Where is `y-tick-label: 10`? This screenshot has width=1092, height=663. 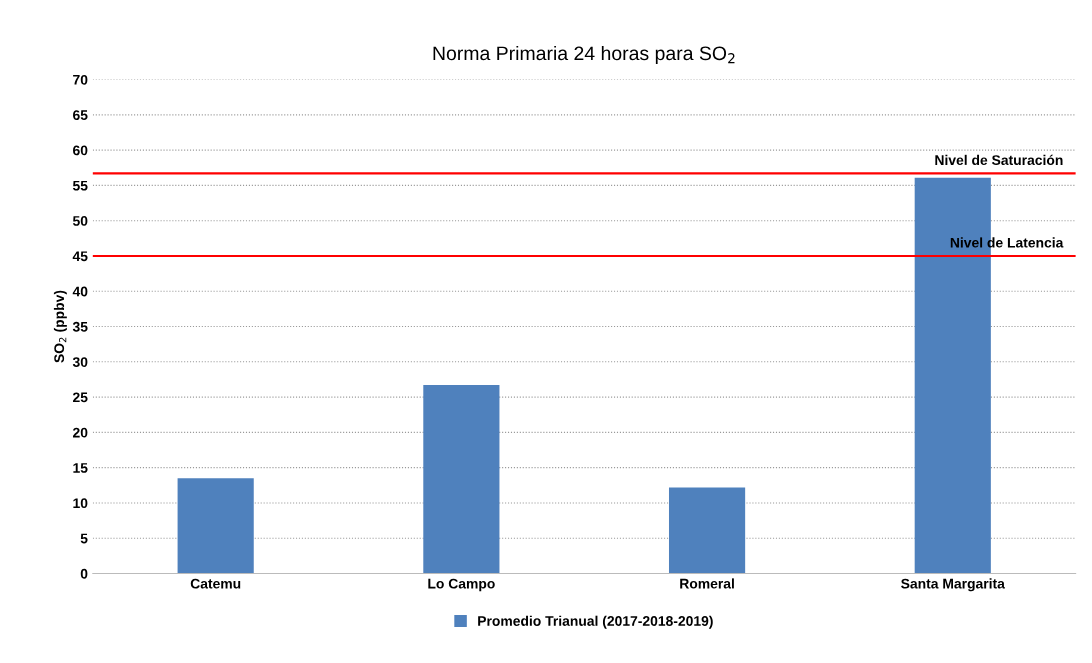 y-tick-label: 10 is located at coordinates (80, 503).